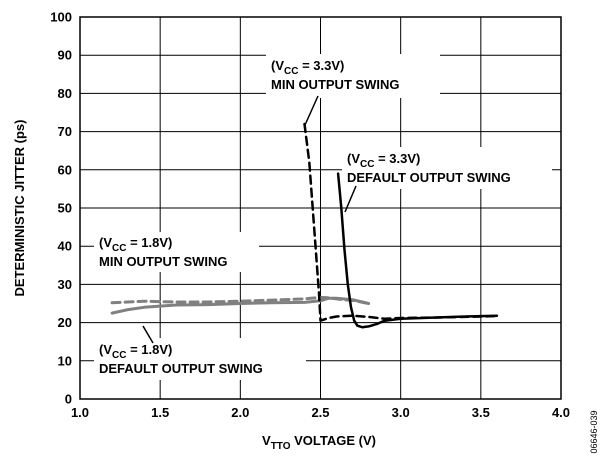 Image resolution: width=603 pixels, height=457 pixels. What do you see at coordinates (401, 412) in the screenshot?
I see `x-tick-label: 3.0` at bounding box center [401, 412].